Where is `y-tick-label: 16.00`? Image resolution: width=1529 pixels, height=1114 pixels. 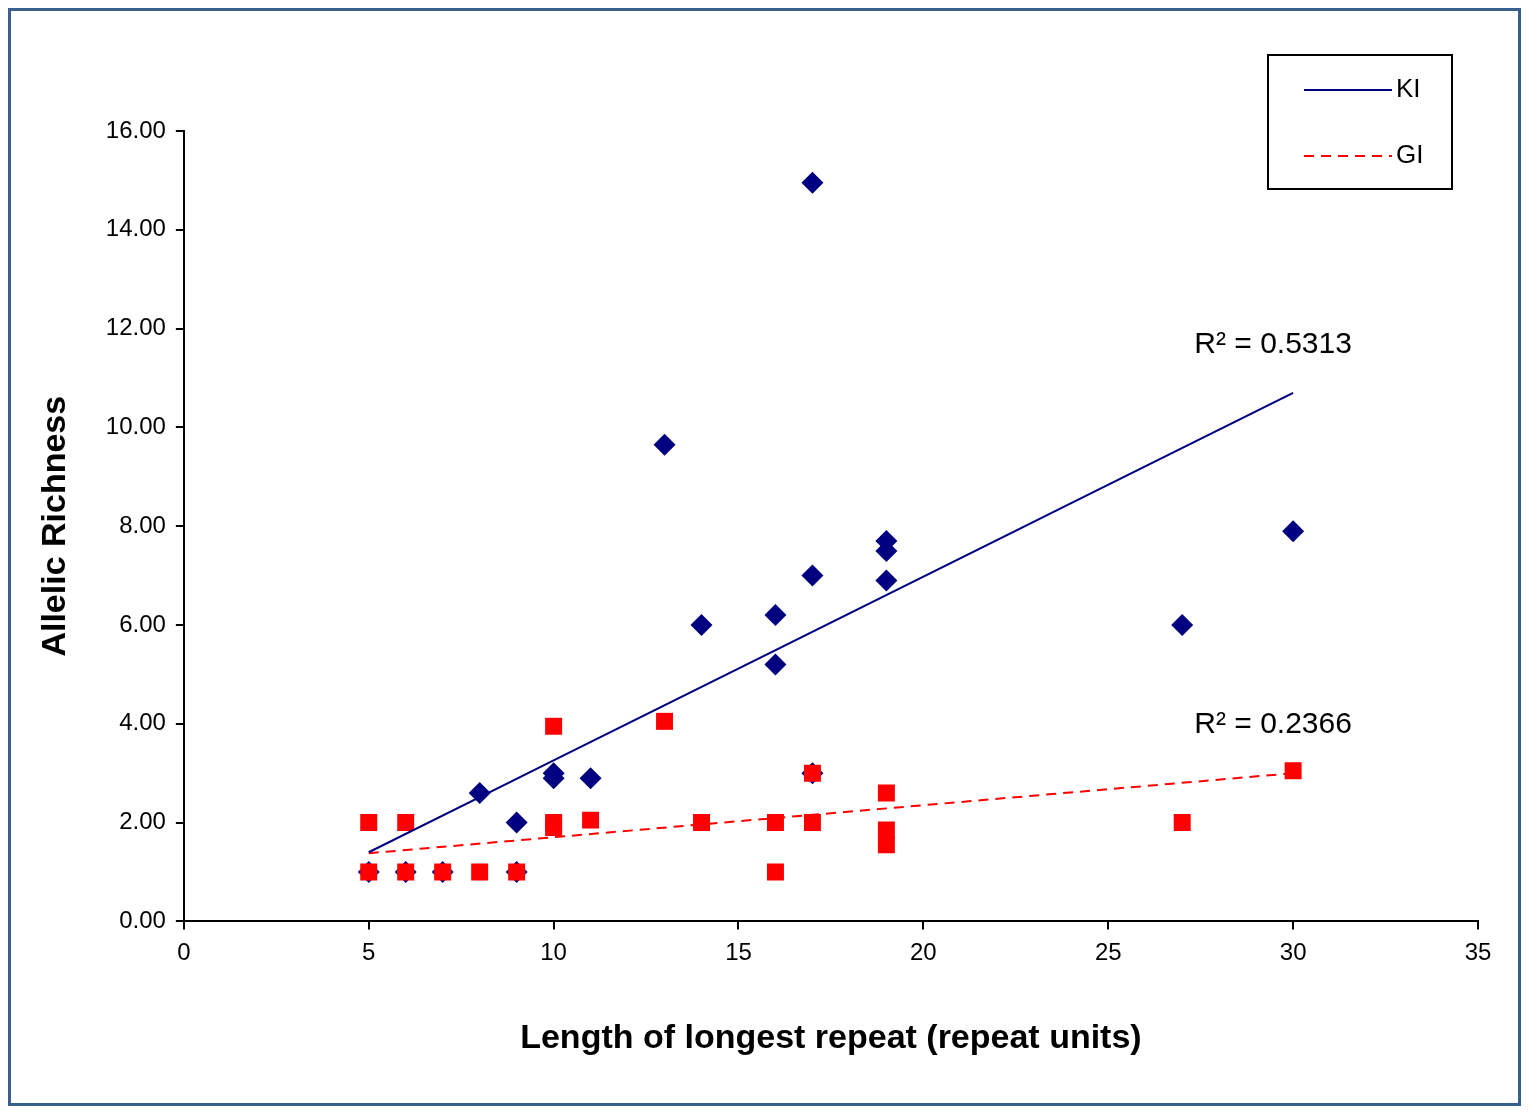
y-tick-label: 16.00 is located at coordinates (135, 129).